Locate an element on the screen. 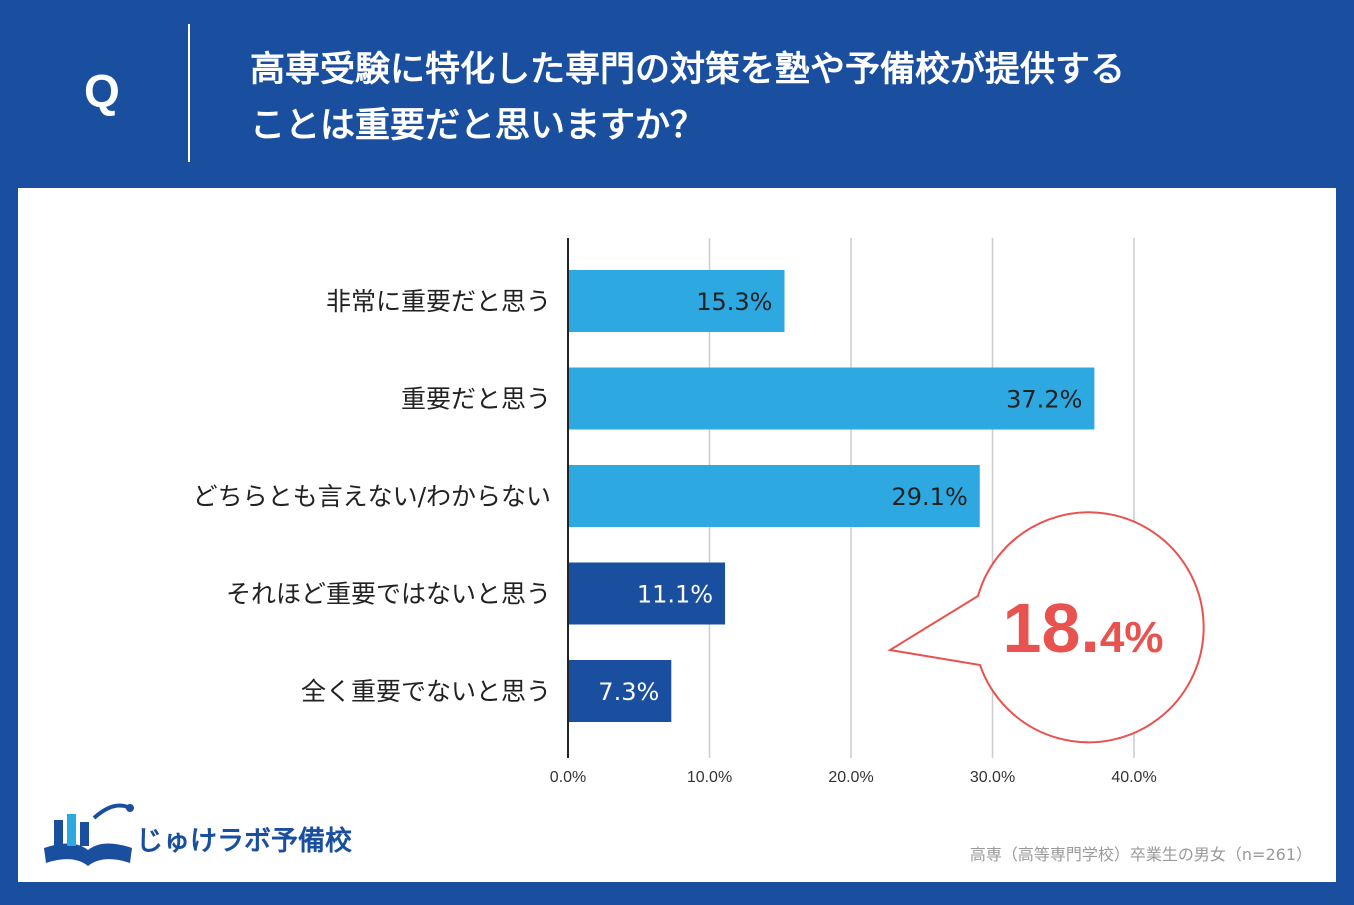  category-label: 重要だと思う is located at coordinates (476, 399).